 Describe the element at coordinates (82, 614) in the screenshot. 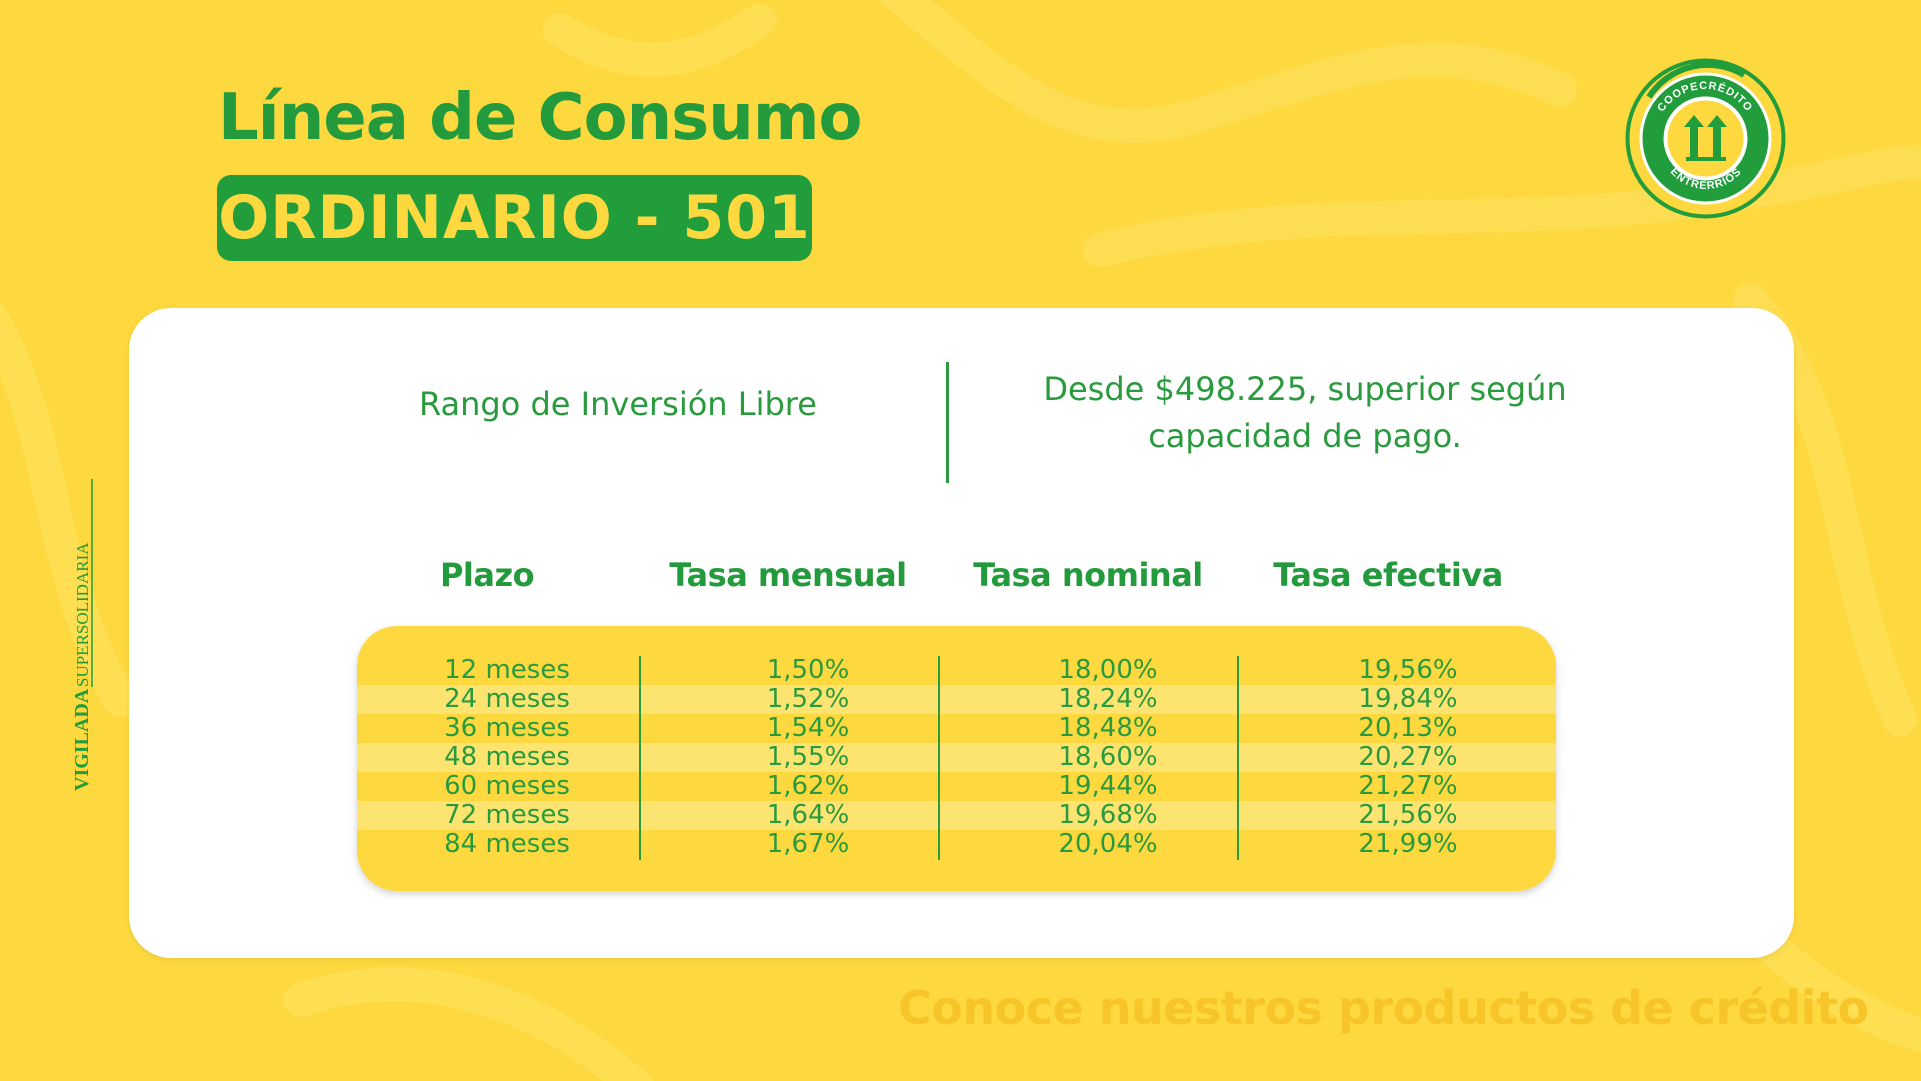

I see `svg-text: SUPERSOLIDARIA` at that location.